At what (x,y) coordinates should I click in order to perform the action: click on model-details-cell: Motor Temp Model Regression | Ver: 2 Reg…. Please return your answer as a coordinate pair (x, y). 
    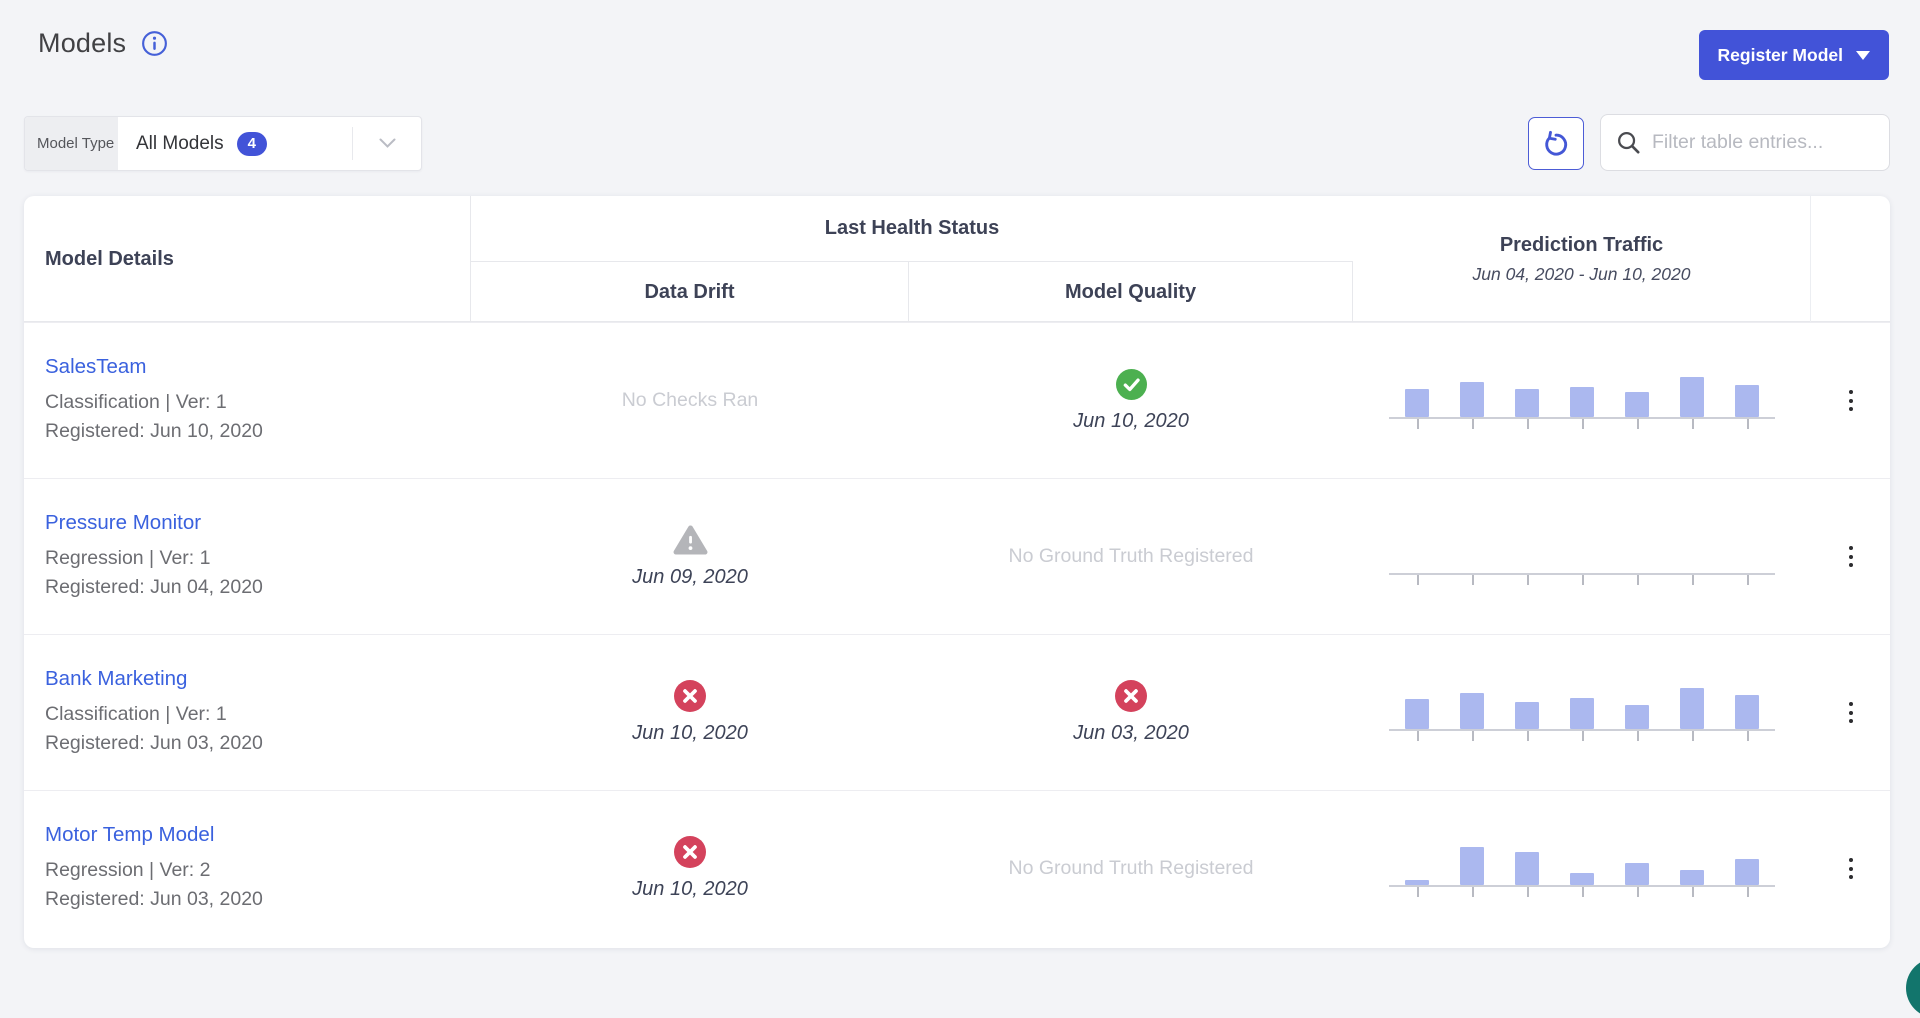
    Looking at the image, I should click on (247, 868).